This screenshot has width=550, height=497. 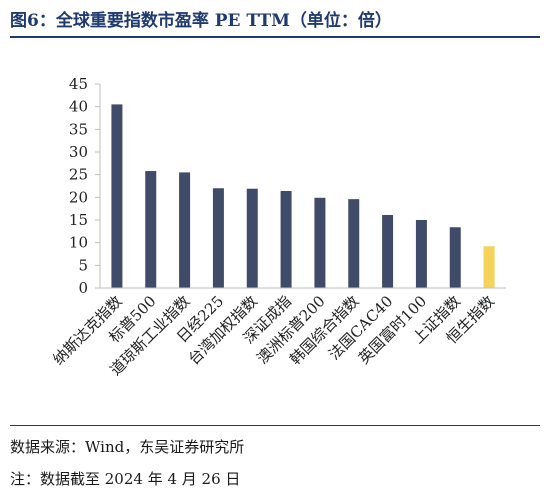 I want to click on y-tick-label: 15, so click(x=78, y=220).